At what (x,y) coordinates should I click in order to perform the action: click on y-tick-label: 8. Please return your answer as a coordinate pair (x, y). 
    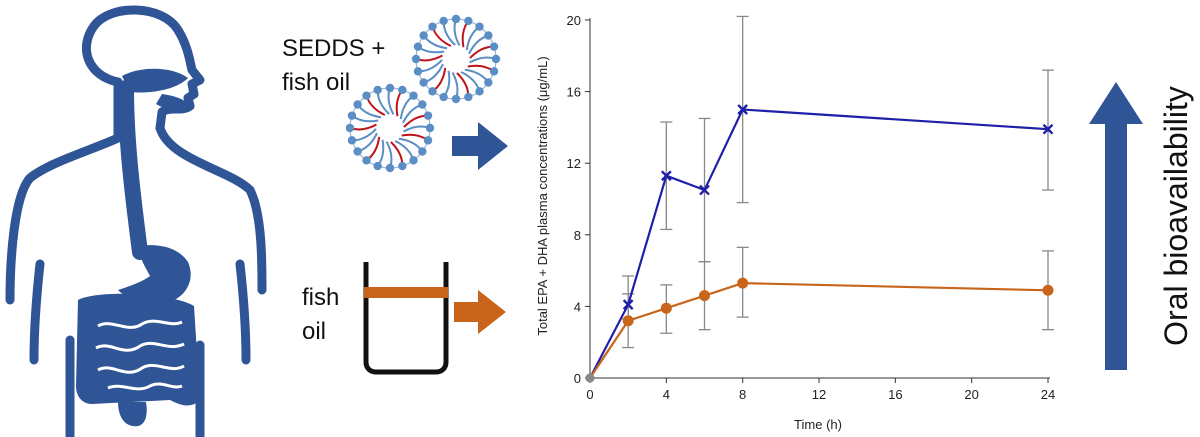
    Looking at the image, I should click on (577, 235).